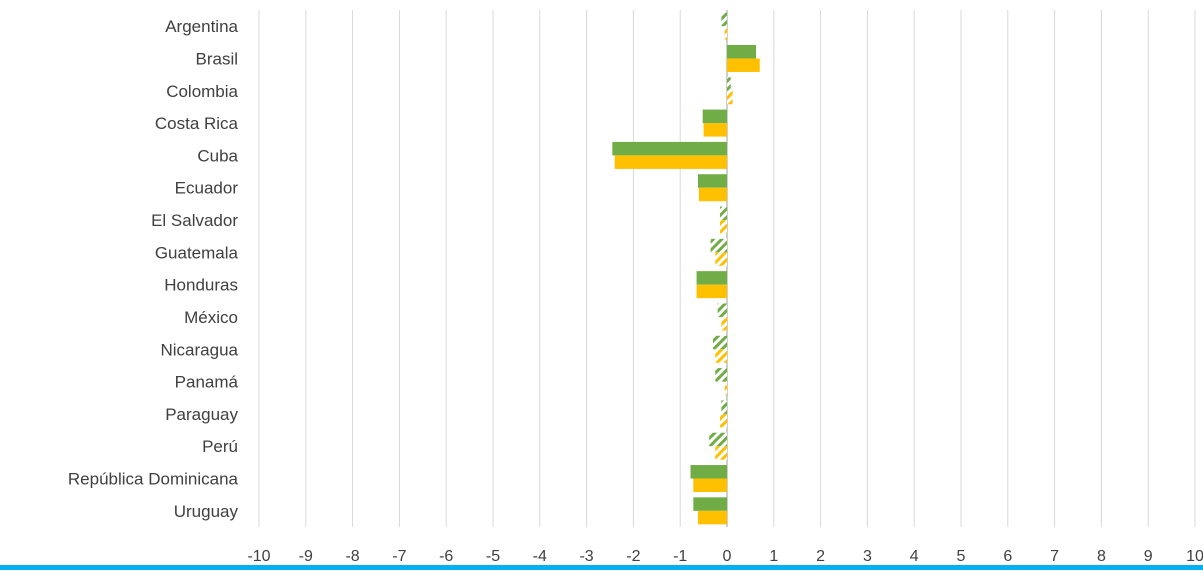 Image resolution: width=1203 pixels, height=575 pixels. What do you see at coordinates (680, 556) in the screenshot?
I see `x-tick-label: -1` at bounding box center [680, 556].